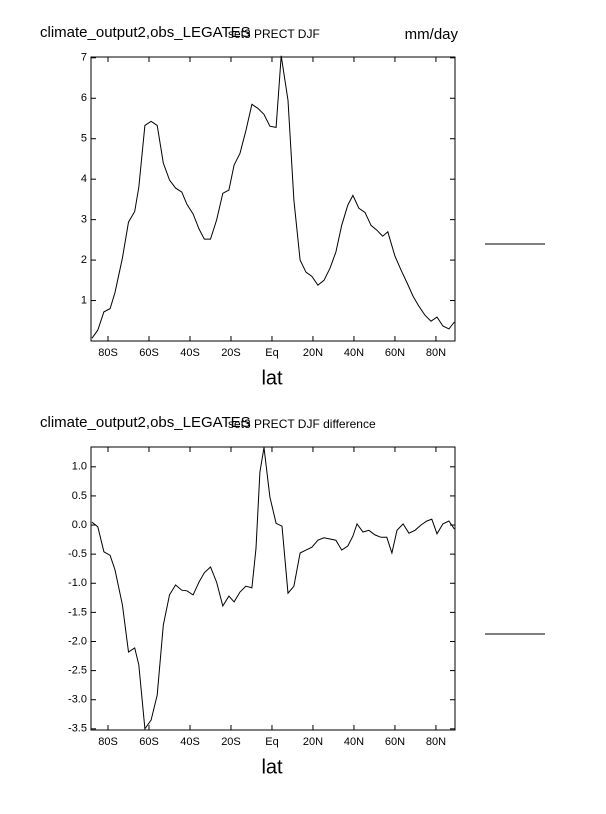 Image resolution: width=606 pixels, height=814 pixels. Describe the element at coordinates (432, 34) in the screenshot. I see `units-label: mm/day` at that location.